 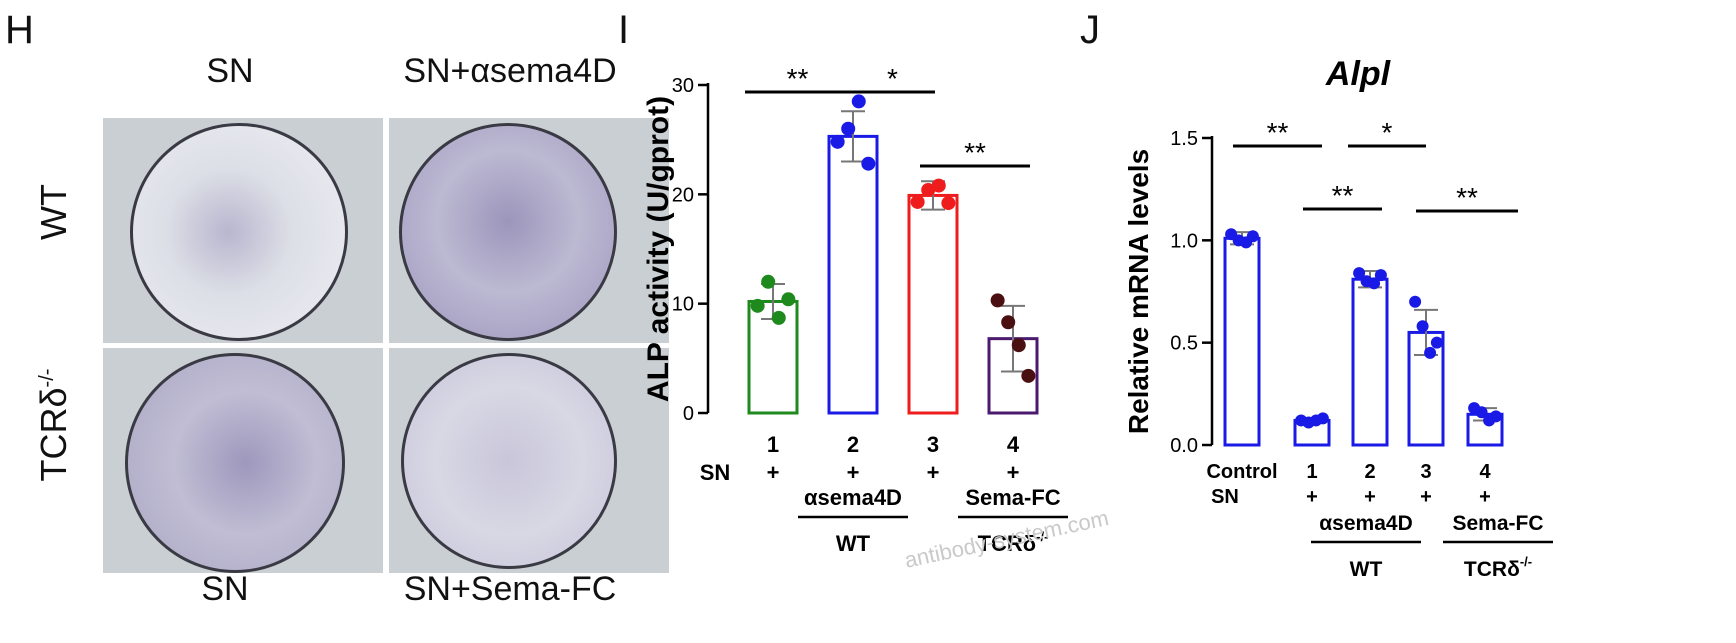 I want to click on well-tcr-sn, so click(x=243, y=460).